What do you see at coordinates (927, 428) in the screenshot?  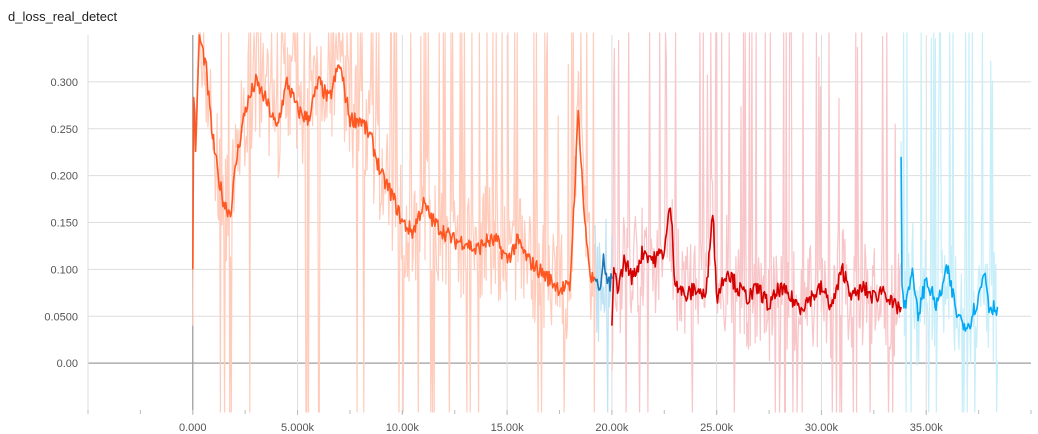 I see `x-tick-label: 35.00k` at bounding box center [927, 428].